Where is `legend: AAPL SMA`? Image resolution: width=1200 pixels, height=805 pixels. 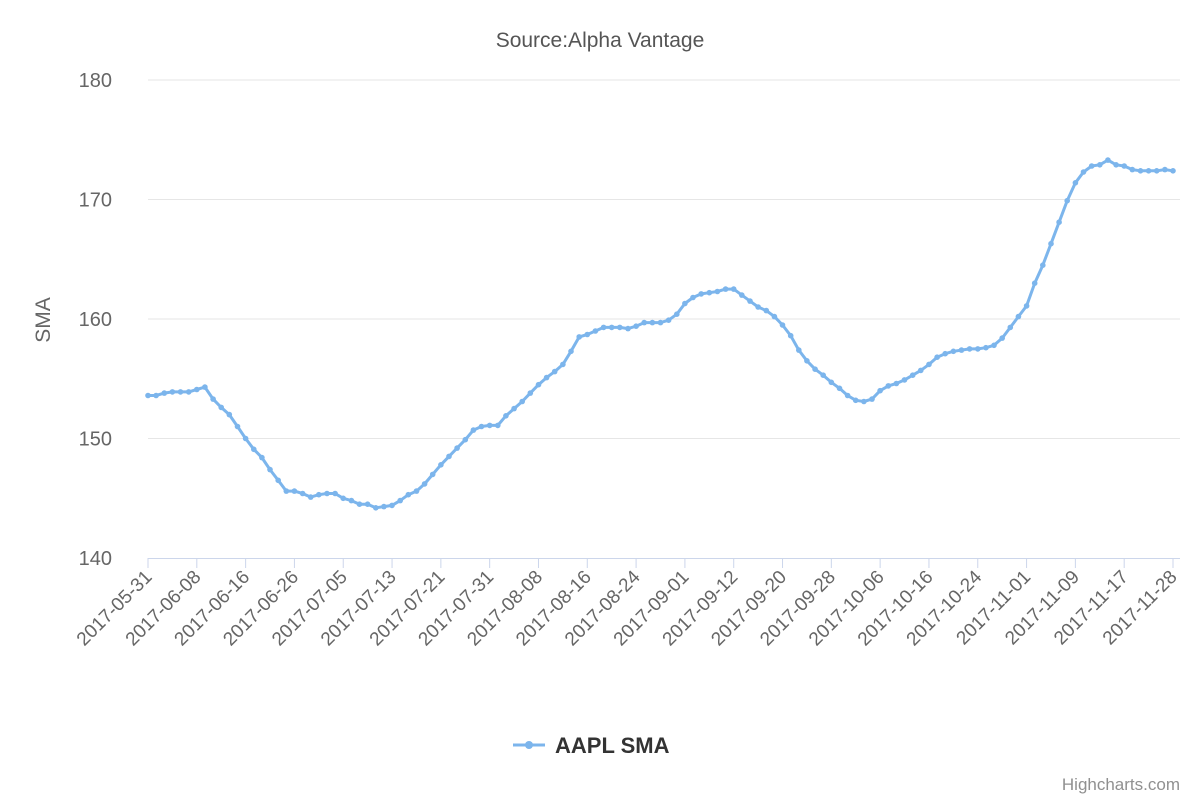 legend: AAPL SMA is located at coordinates (591, 745).